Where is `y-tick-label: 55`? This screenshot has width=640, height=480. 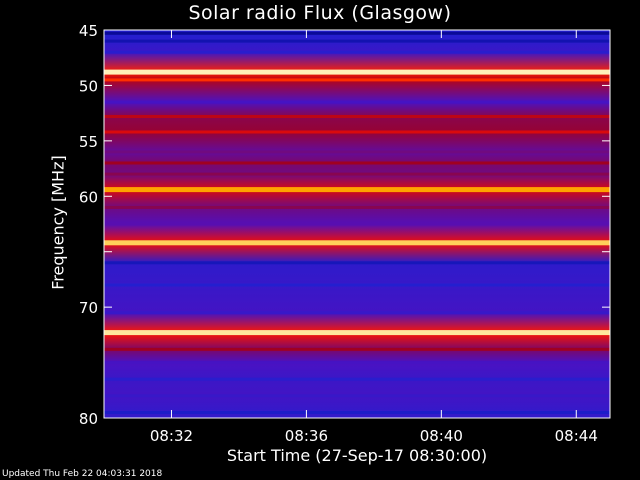
y-tick-label: 55 is located at coordinates (88, 142).